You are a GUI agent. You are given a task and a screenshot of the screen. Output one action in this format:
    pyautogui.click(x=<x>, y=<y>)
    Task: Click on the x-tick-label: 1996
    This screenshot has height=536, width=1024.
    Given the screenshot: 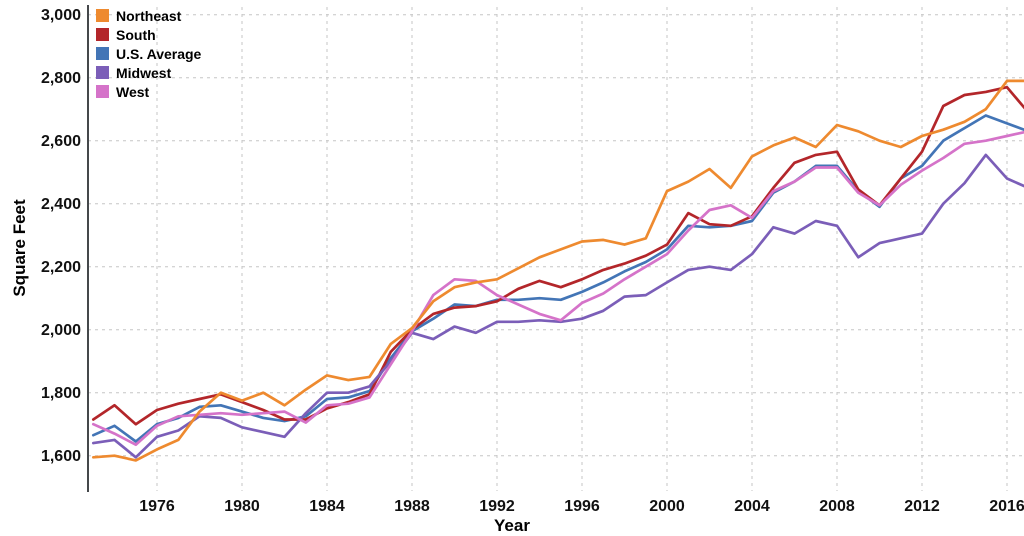 What is the action you would take?
    pyautogui.click(x=582, y=506)
    